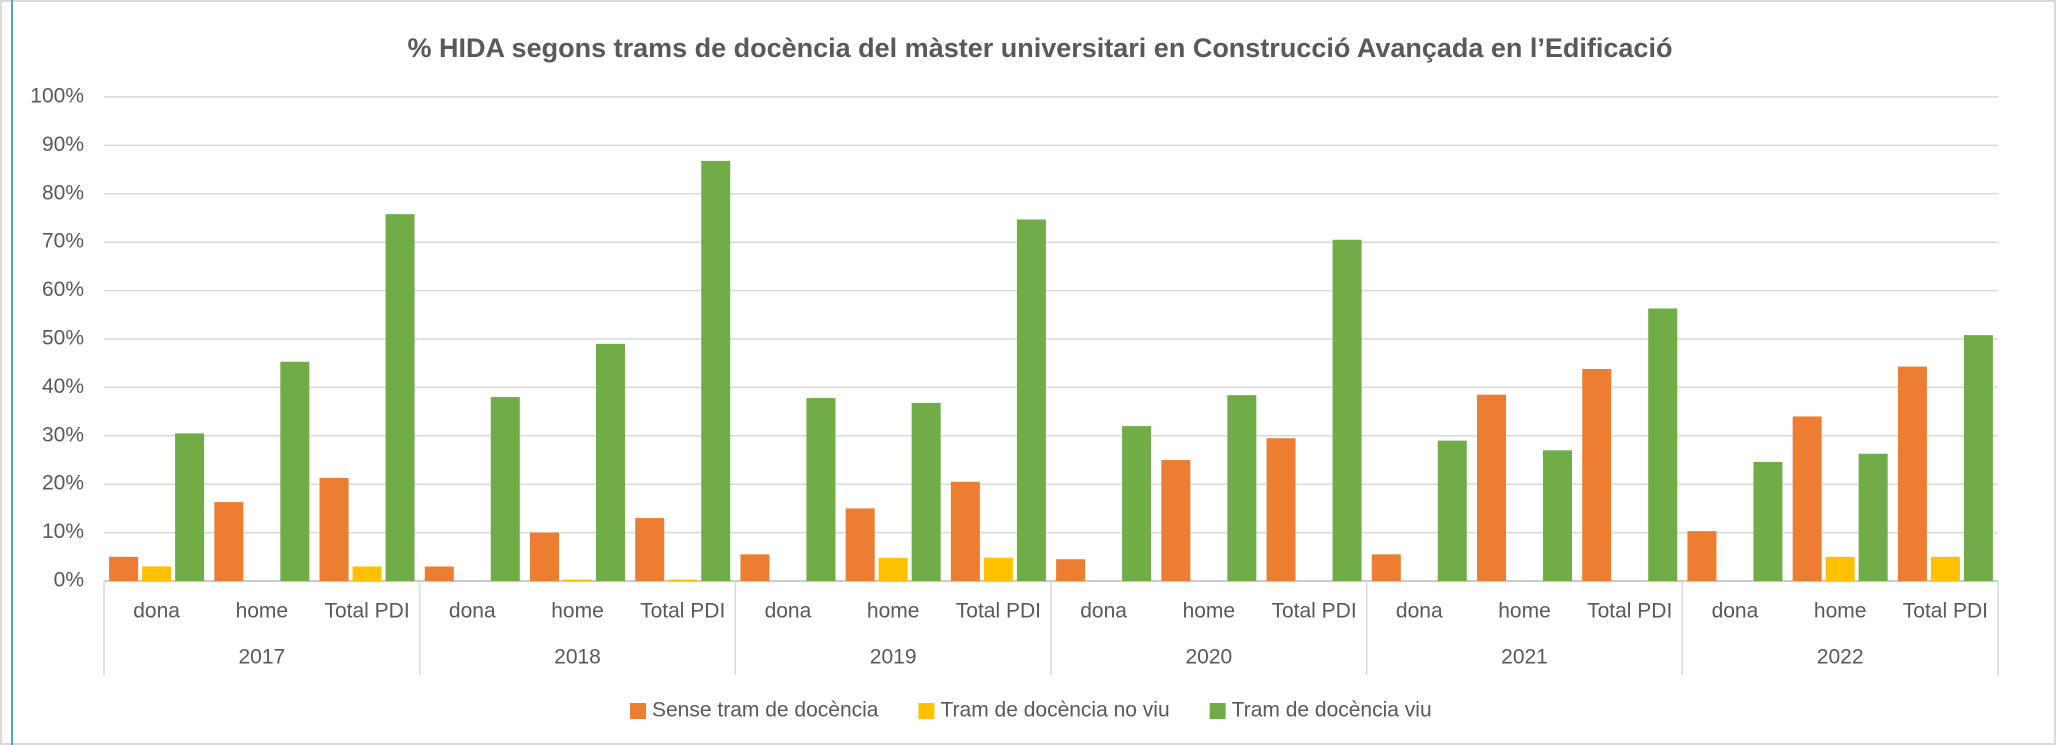  I want to click on y-tick-label: 80%, so click(63, 192).